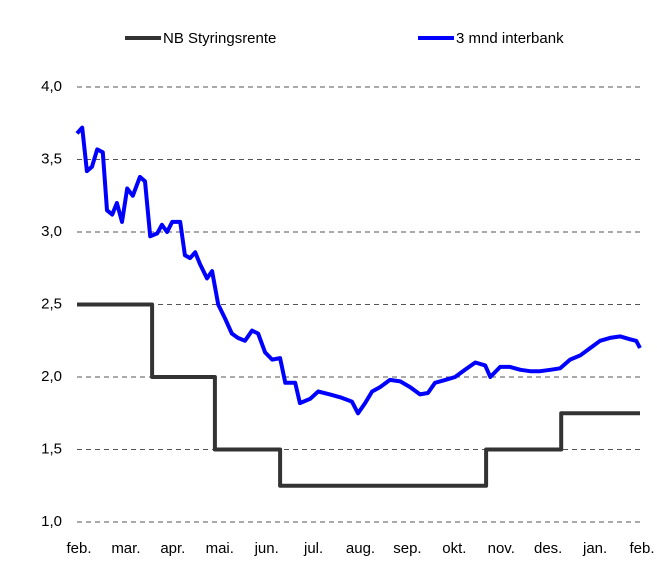 The height and width of the screenshot is (564, 657). Describe the element at coordinates (51, 231) in the screenshot. I see `y-tick-label: 3,0` at that location.